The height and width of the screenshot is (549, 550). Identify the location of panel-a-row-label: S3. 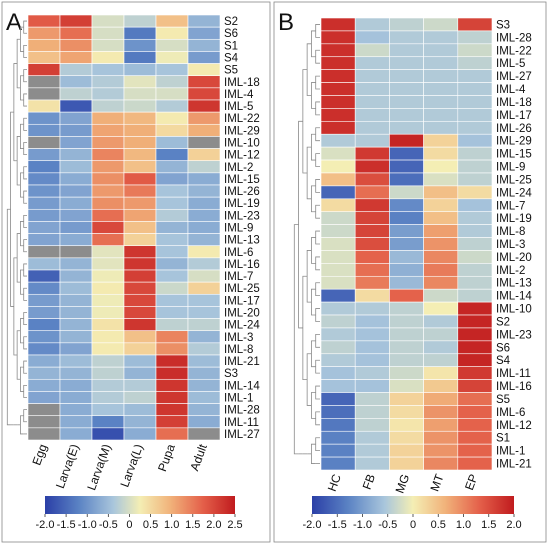
(231, 374).